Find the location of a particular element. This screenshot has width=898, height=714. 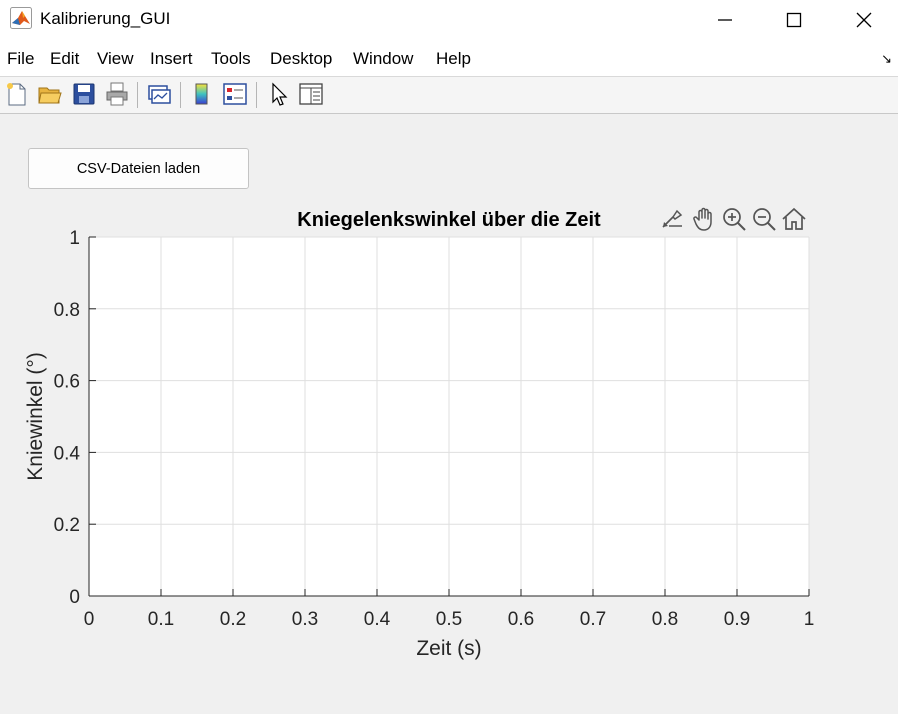

y-tick-label: 0.6 is located at coordinates (67, 382).